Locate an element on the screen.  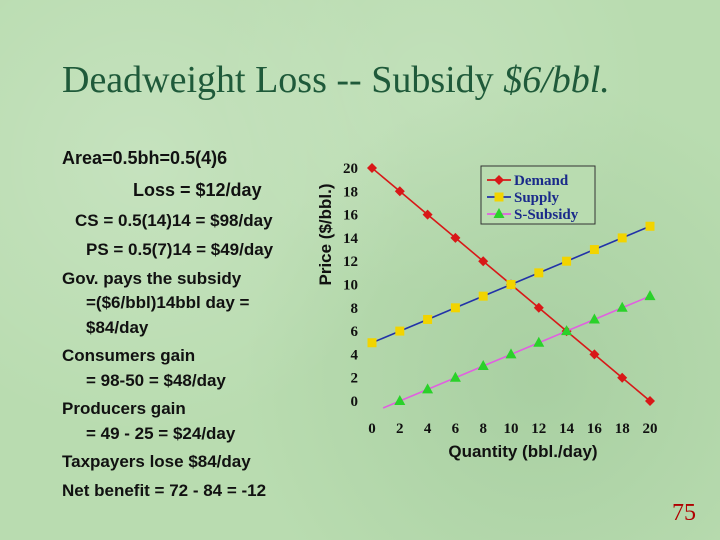
y-tick-label: 12 is located at coordinates (350, 262).